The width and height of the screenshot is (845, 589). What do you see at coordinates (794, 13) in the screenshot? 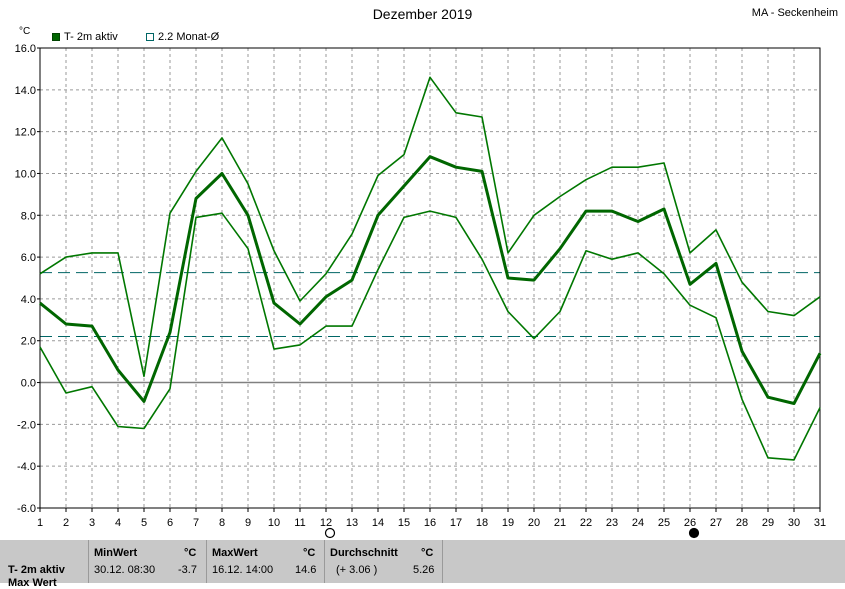
I see `station-name: MA - Seckenheim` at bounding box center [794, 13].